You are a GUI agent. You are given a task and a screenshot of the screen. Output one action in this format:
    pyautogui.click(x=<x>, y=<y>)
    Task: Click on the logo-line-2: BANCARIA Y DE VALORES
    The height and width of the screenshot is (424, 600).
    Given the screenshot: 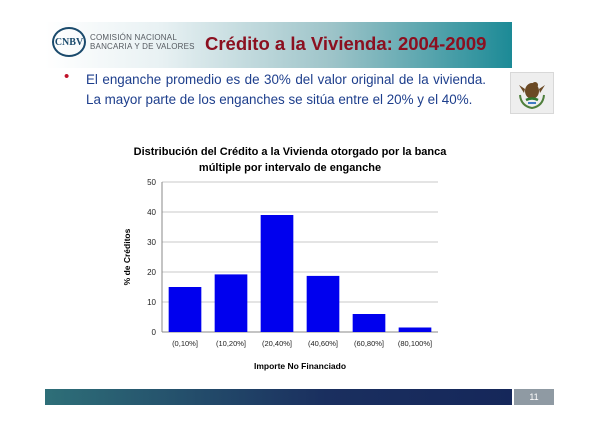 What is the action you would take?
    pyautogui.click(x=142, y=46)
    